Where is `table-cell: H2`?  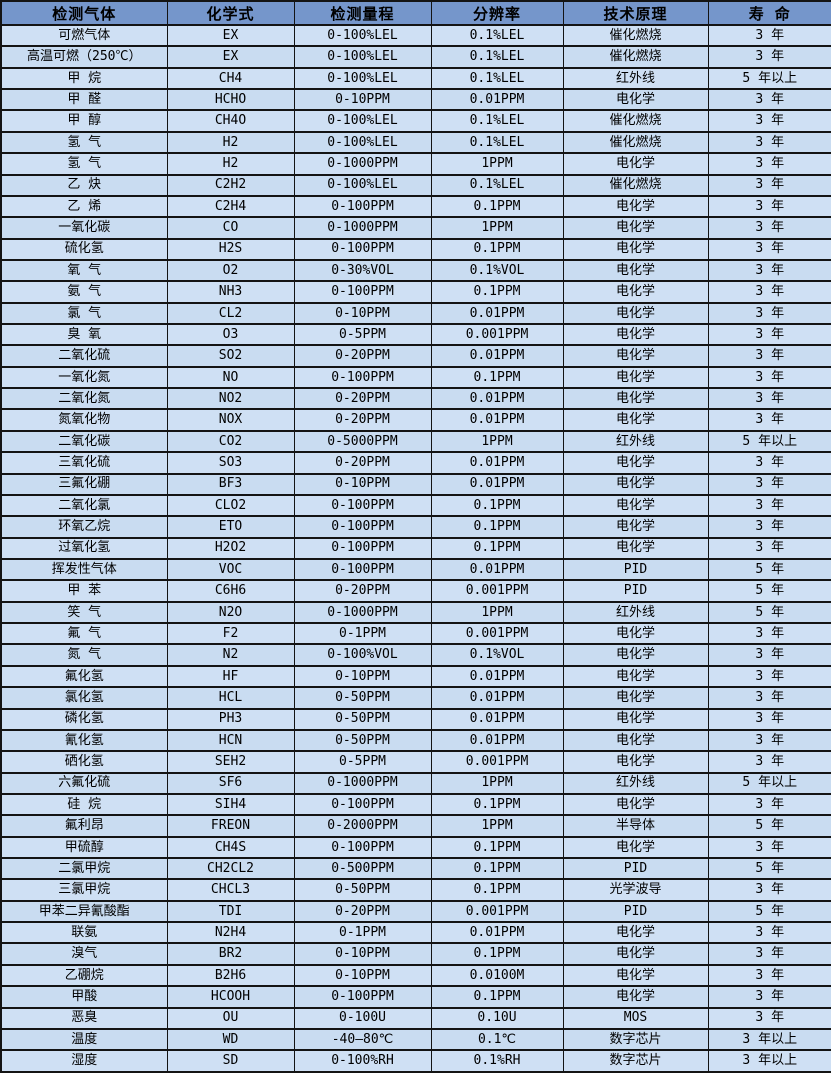
table-cell: H2 is located at coordinates (230, 142).